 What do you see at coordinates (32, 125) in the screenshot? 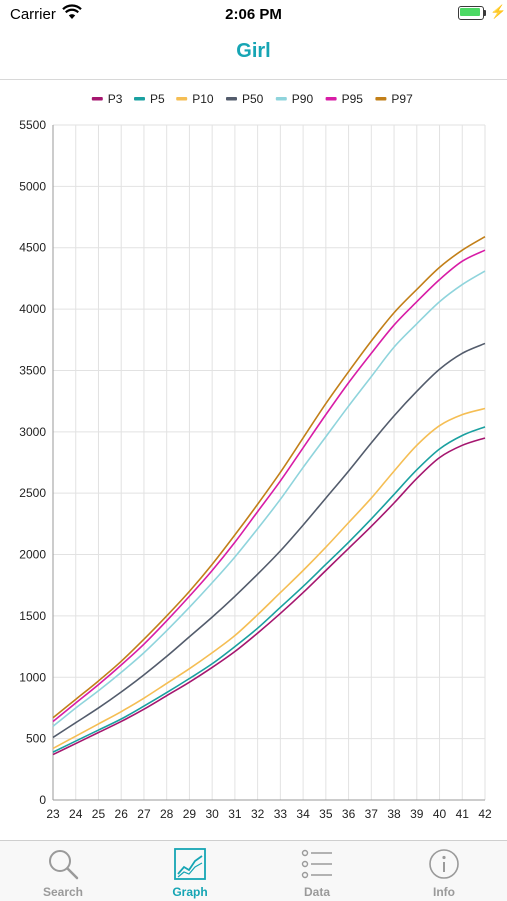
I see `y-tick-label: 5500` at bounding box center [32, 125].